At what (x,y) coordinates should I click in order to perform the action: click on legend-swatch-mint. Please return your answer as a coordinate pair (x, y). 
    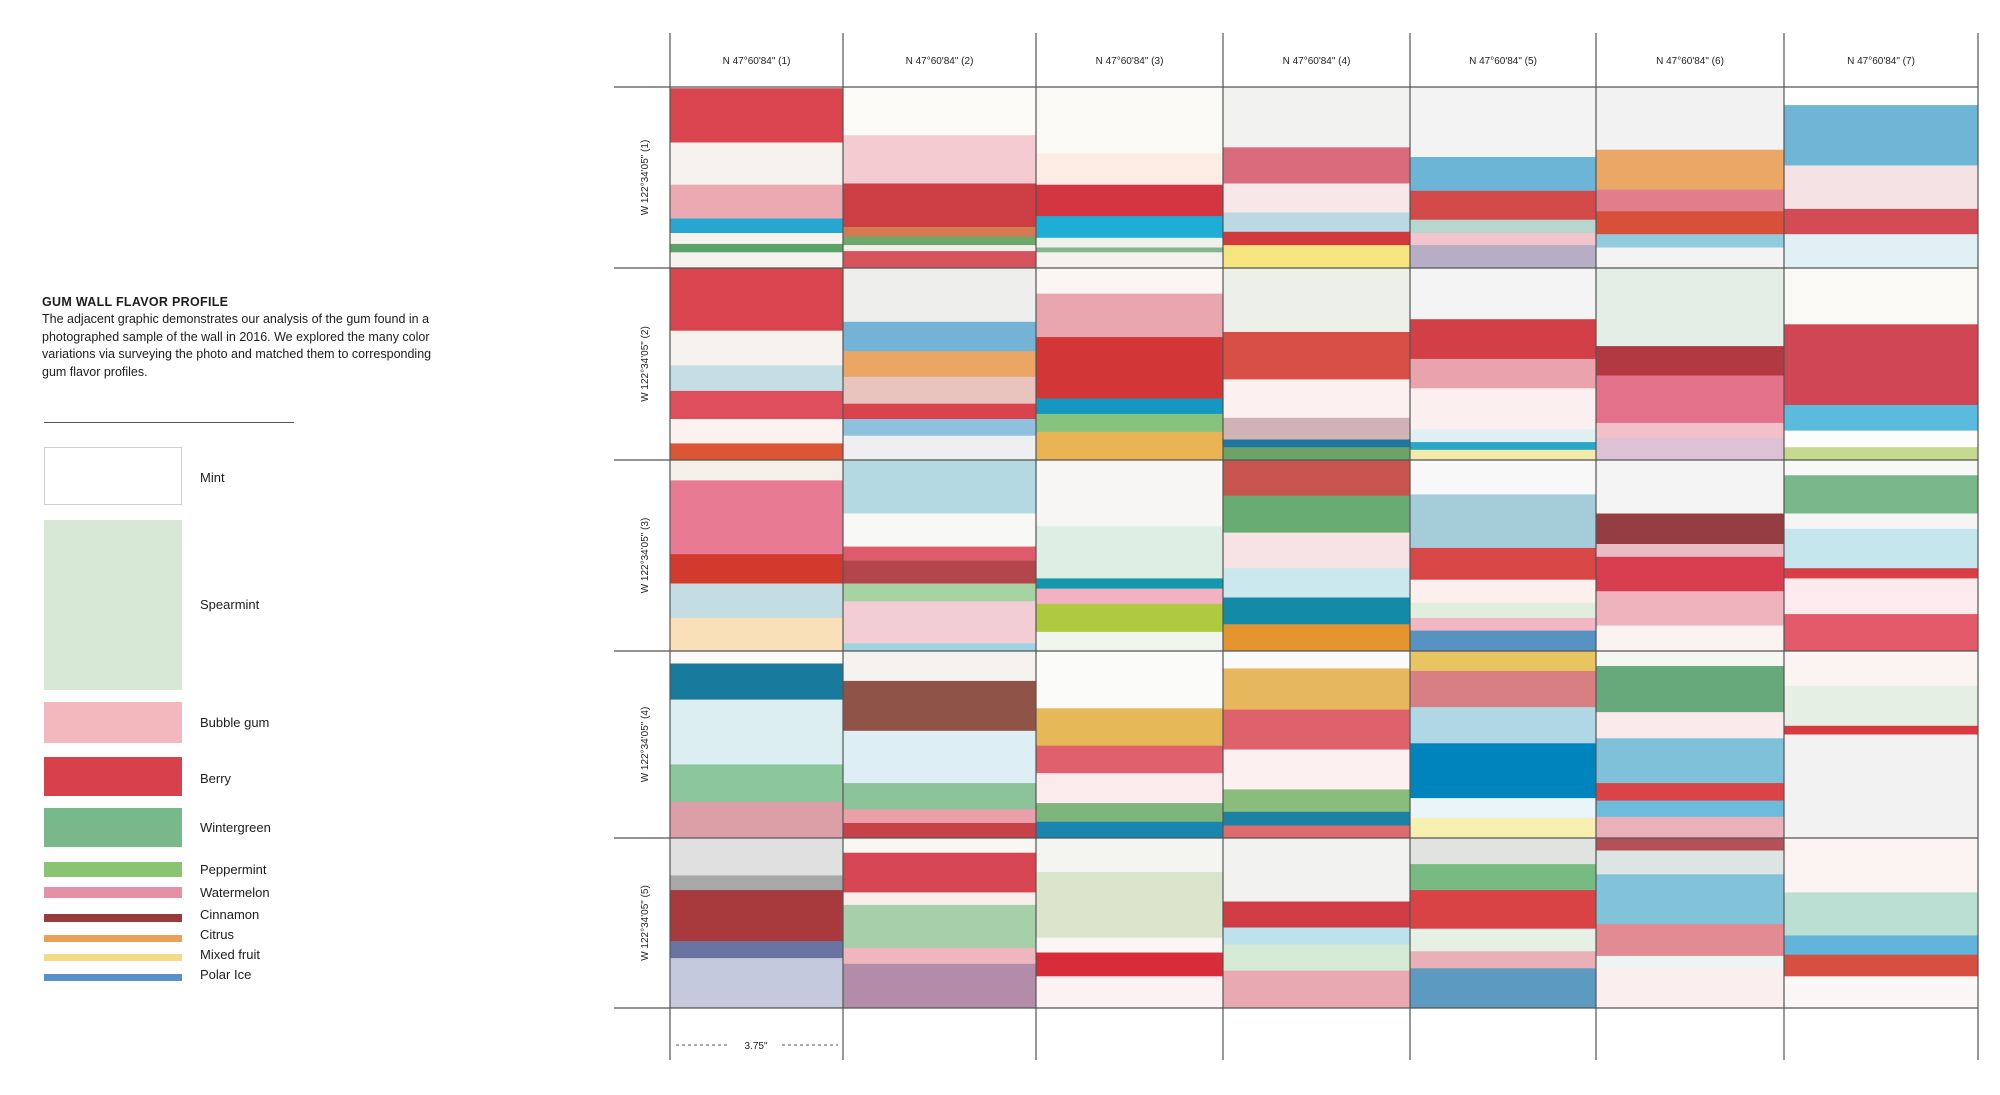
    Looking at the image, I should click on (113, 476).